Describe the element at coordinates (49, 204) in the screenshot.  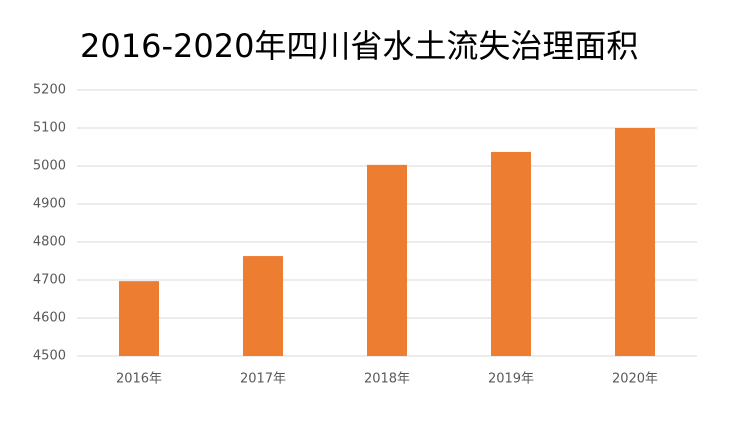
I see `y-tick-label: 4900` at that location.